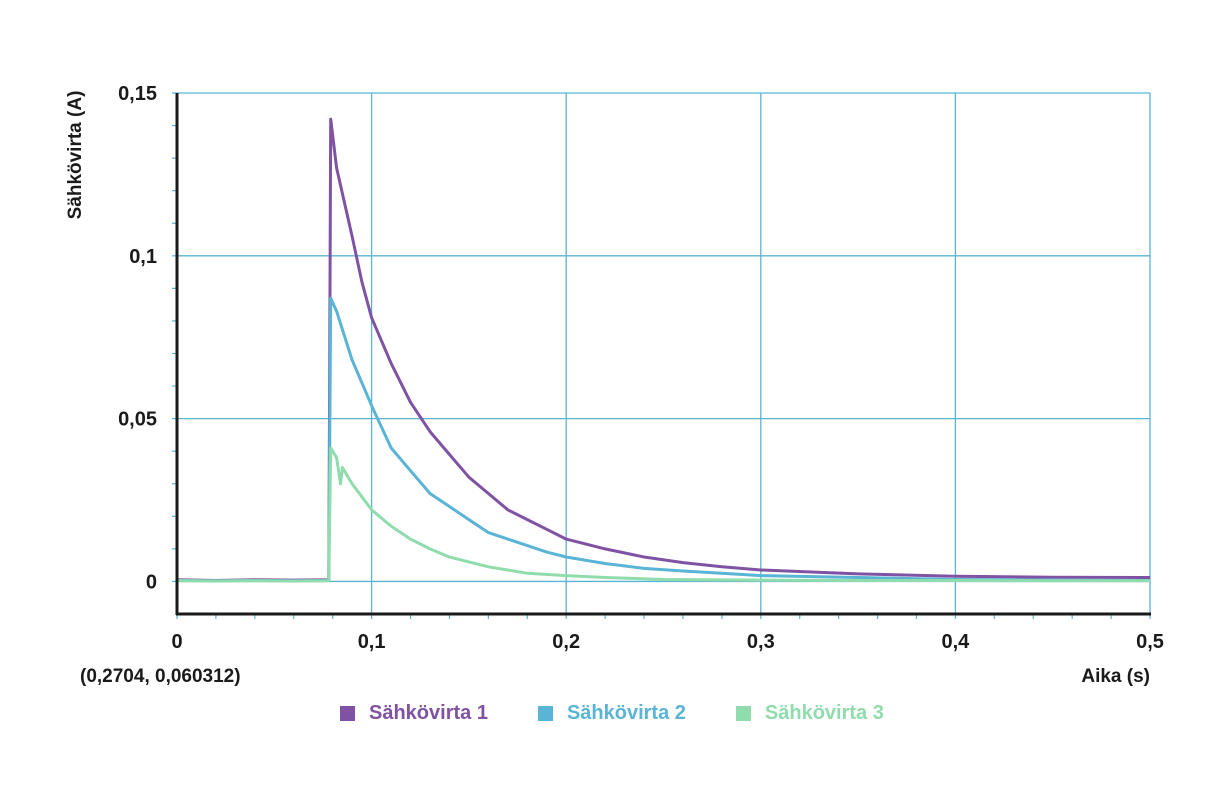 The image size is (1223, 800). What do you see at coordinates (566, 642) in the screenshot?
I see `x-tick-label: 0,2` at bounding box center [566, 642].